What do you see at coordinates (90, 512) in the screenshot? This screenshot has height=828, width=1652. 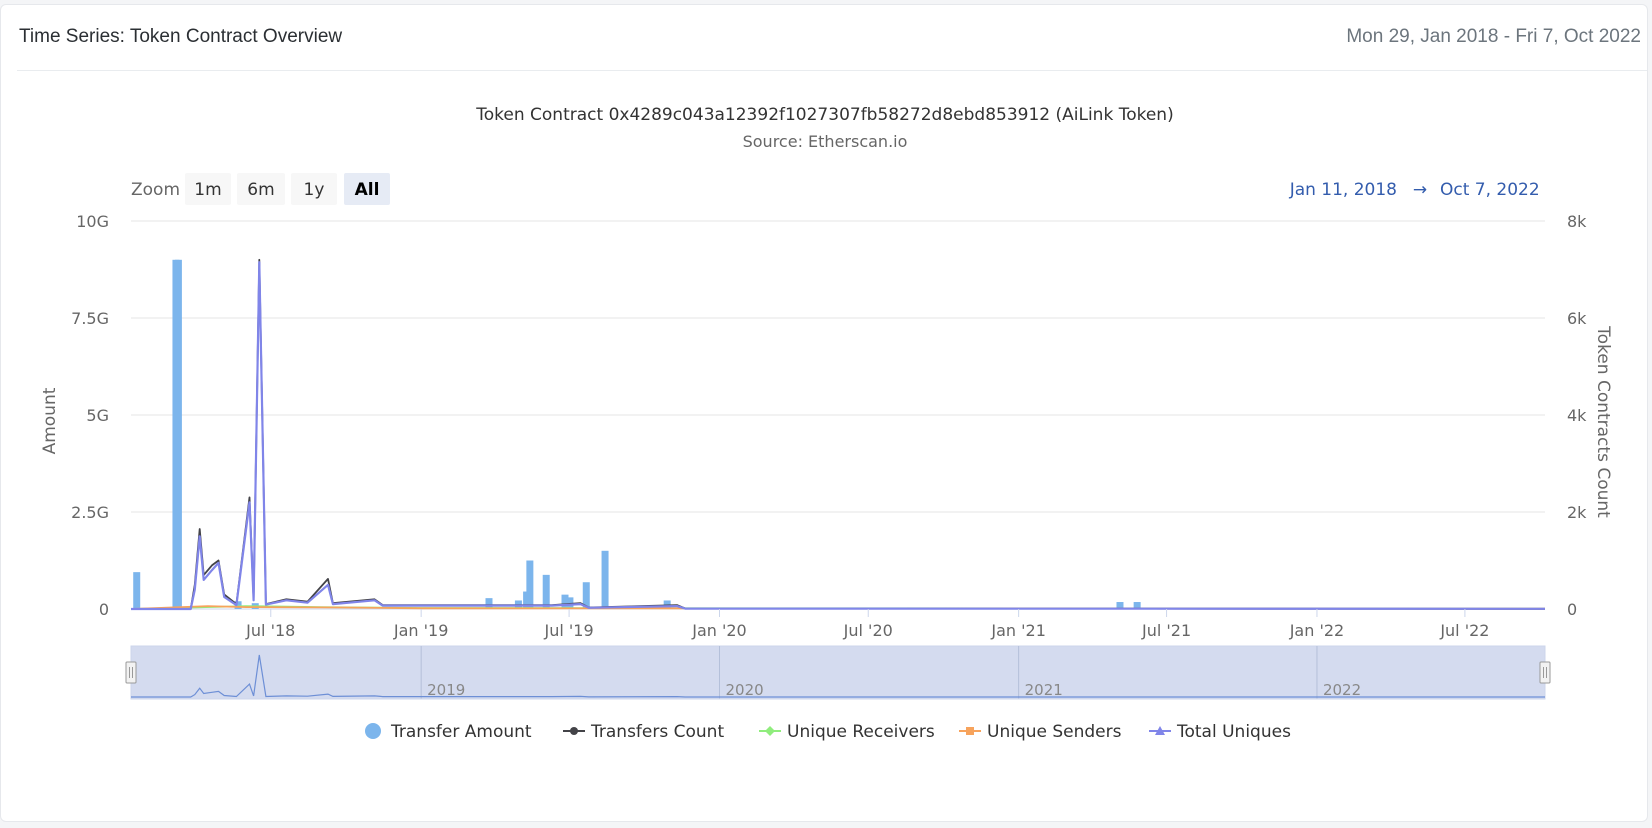 I see `y-left-tick-label: 2.5G` at bounding box center [90, 512].